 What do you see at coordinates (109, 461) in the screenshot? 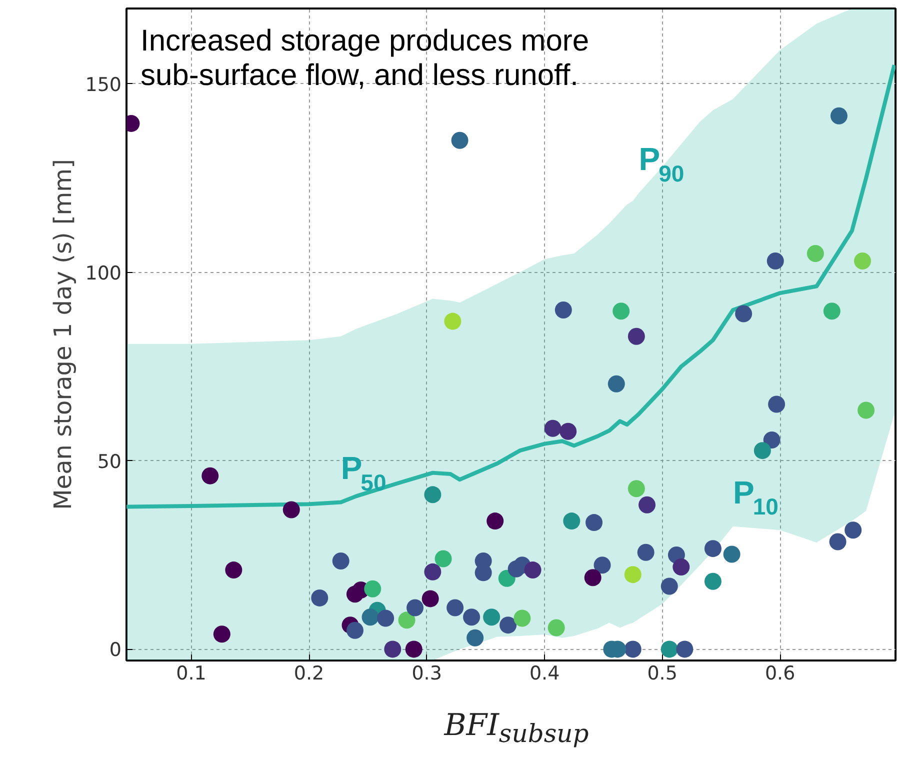
I see `y-tick-label: 50` at bounding box center [109, 461].